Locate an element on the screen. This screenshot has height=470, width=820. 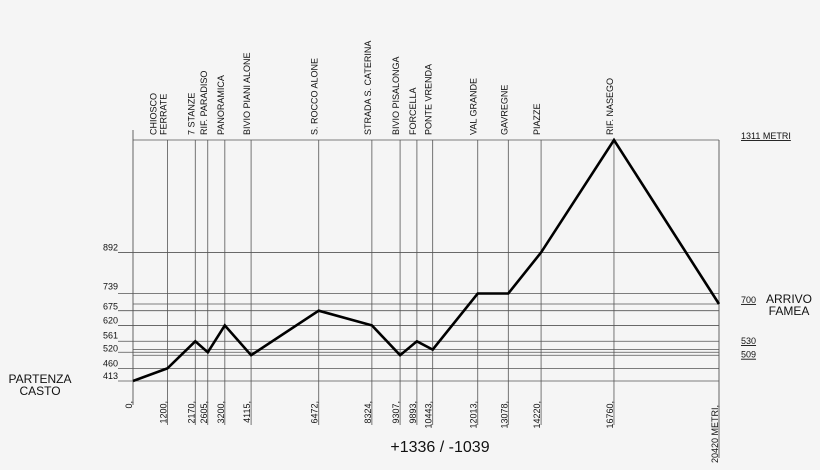
distance-tick-label: 20420 METRI, is located at coordinates (715, 434).